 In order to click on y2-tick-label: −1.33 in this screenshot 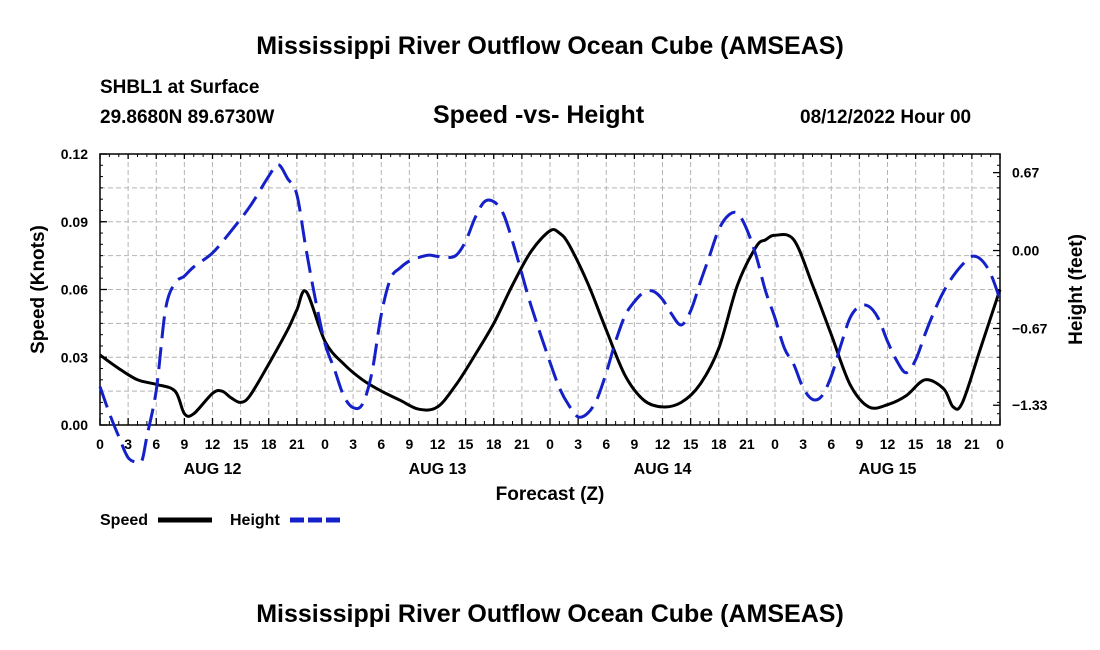, I will do `click(1030, 405)`.